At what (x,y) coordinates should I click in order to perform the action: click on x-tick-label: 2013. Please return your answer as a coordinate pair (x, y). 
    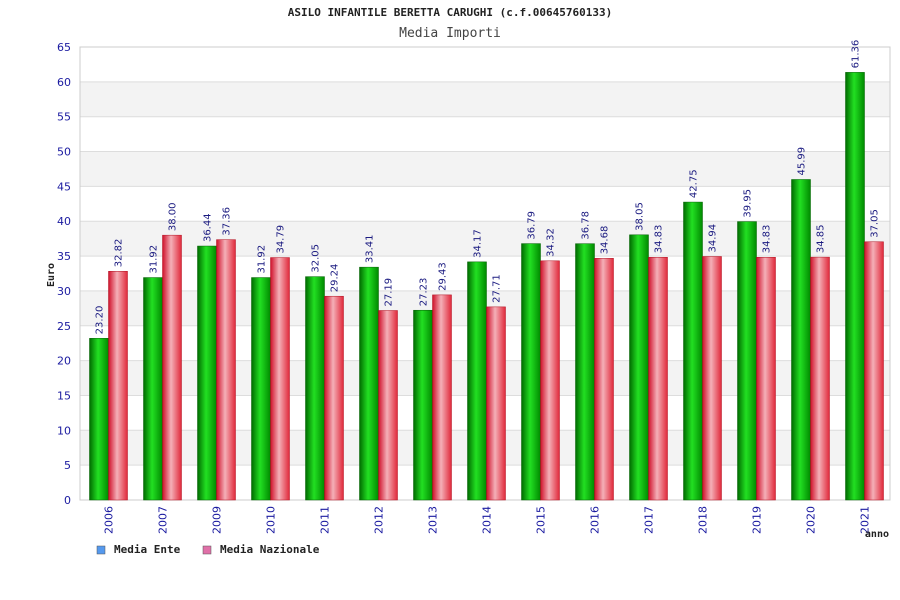
    Looking at the image, I should click on (433, 520).